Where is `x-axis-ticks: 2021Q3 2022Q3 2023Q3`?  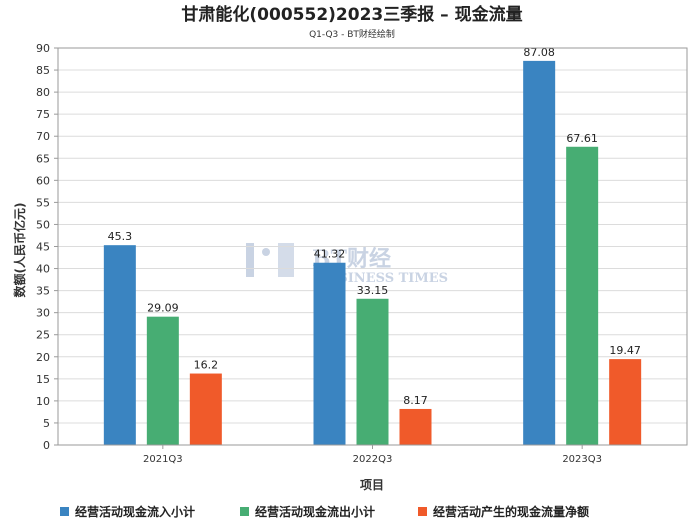 x-axis-ticks: 2021Q3 2022Q3 2023Q3 is located at coordinates (372, 455).